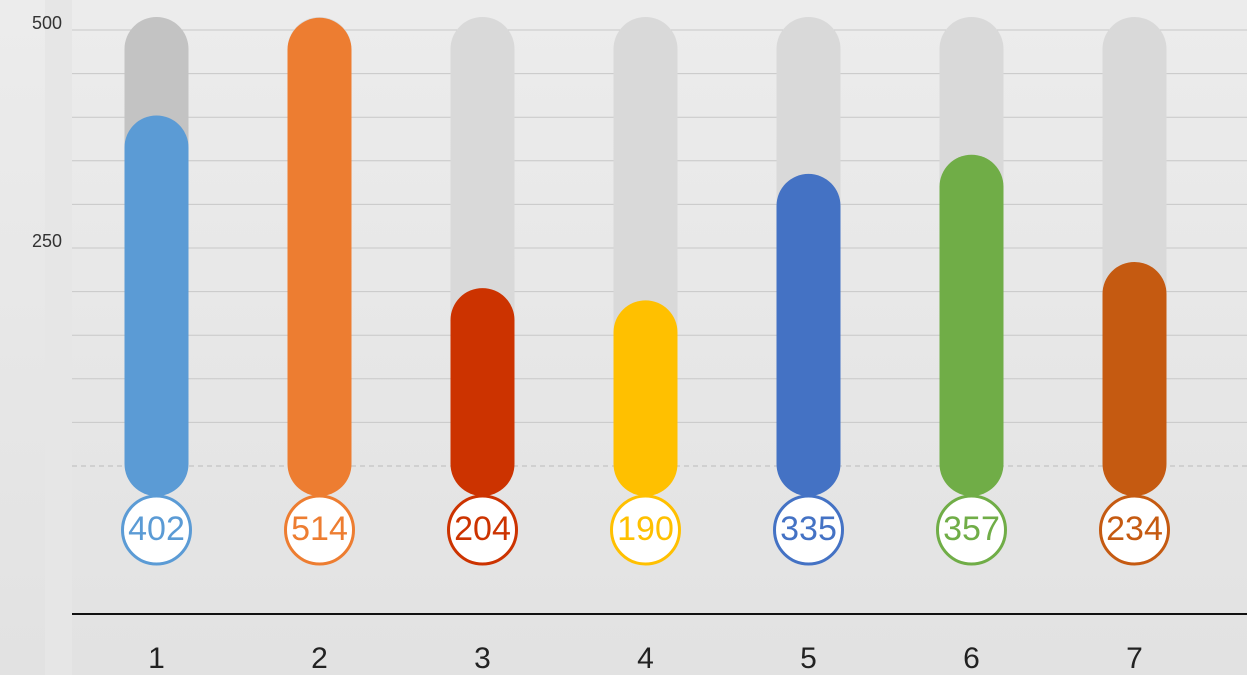 The image size is (1247, 675). Describe the element at coordinates (1134, 658) in the screenshot. I see `x-tick-label: 7` at that location.